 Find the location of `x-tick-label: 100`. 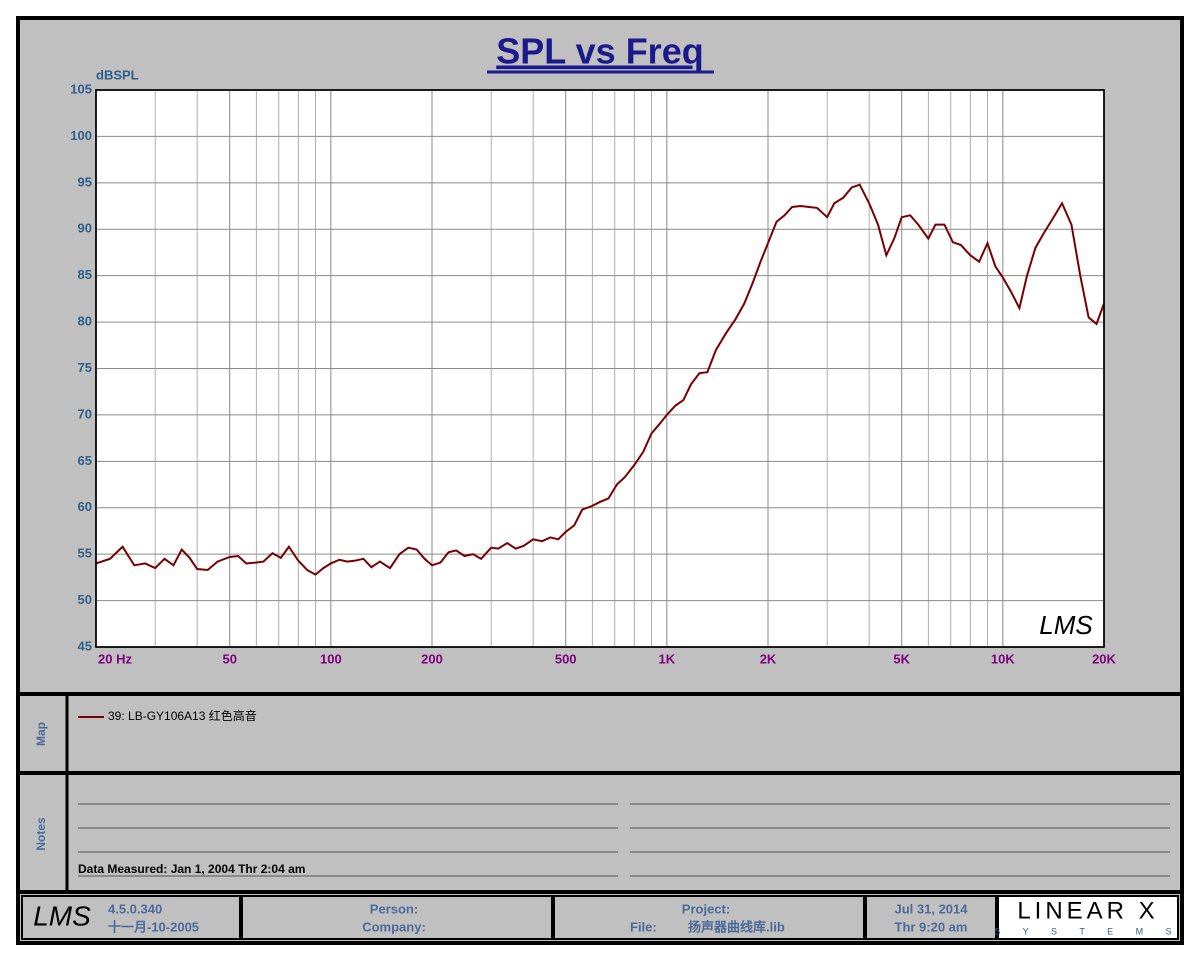

x-tick-label: 100 is located at coordinates (331, 658).